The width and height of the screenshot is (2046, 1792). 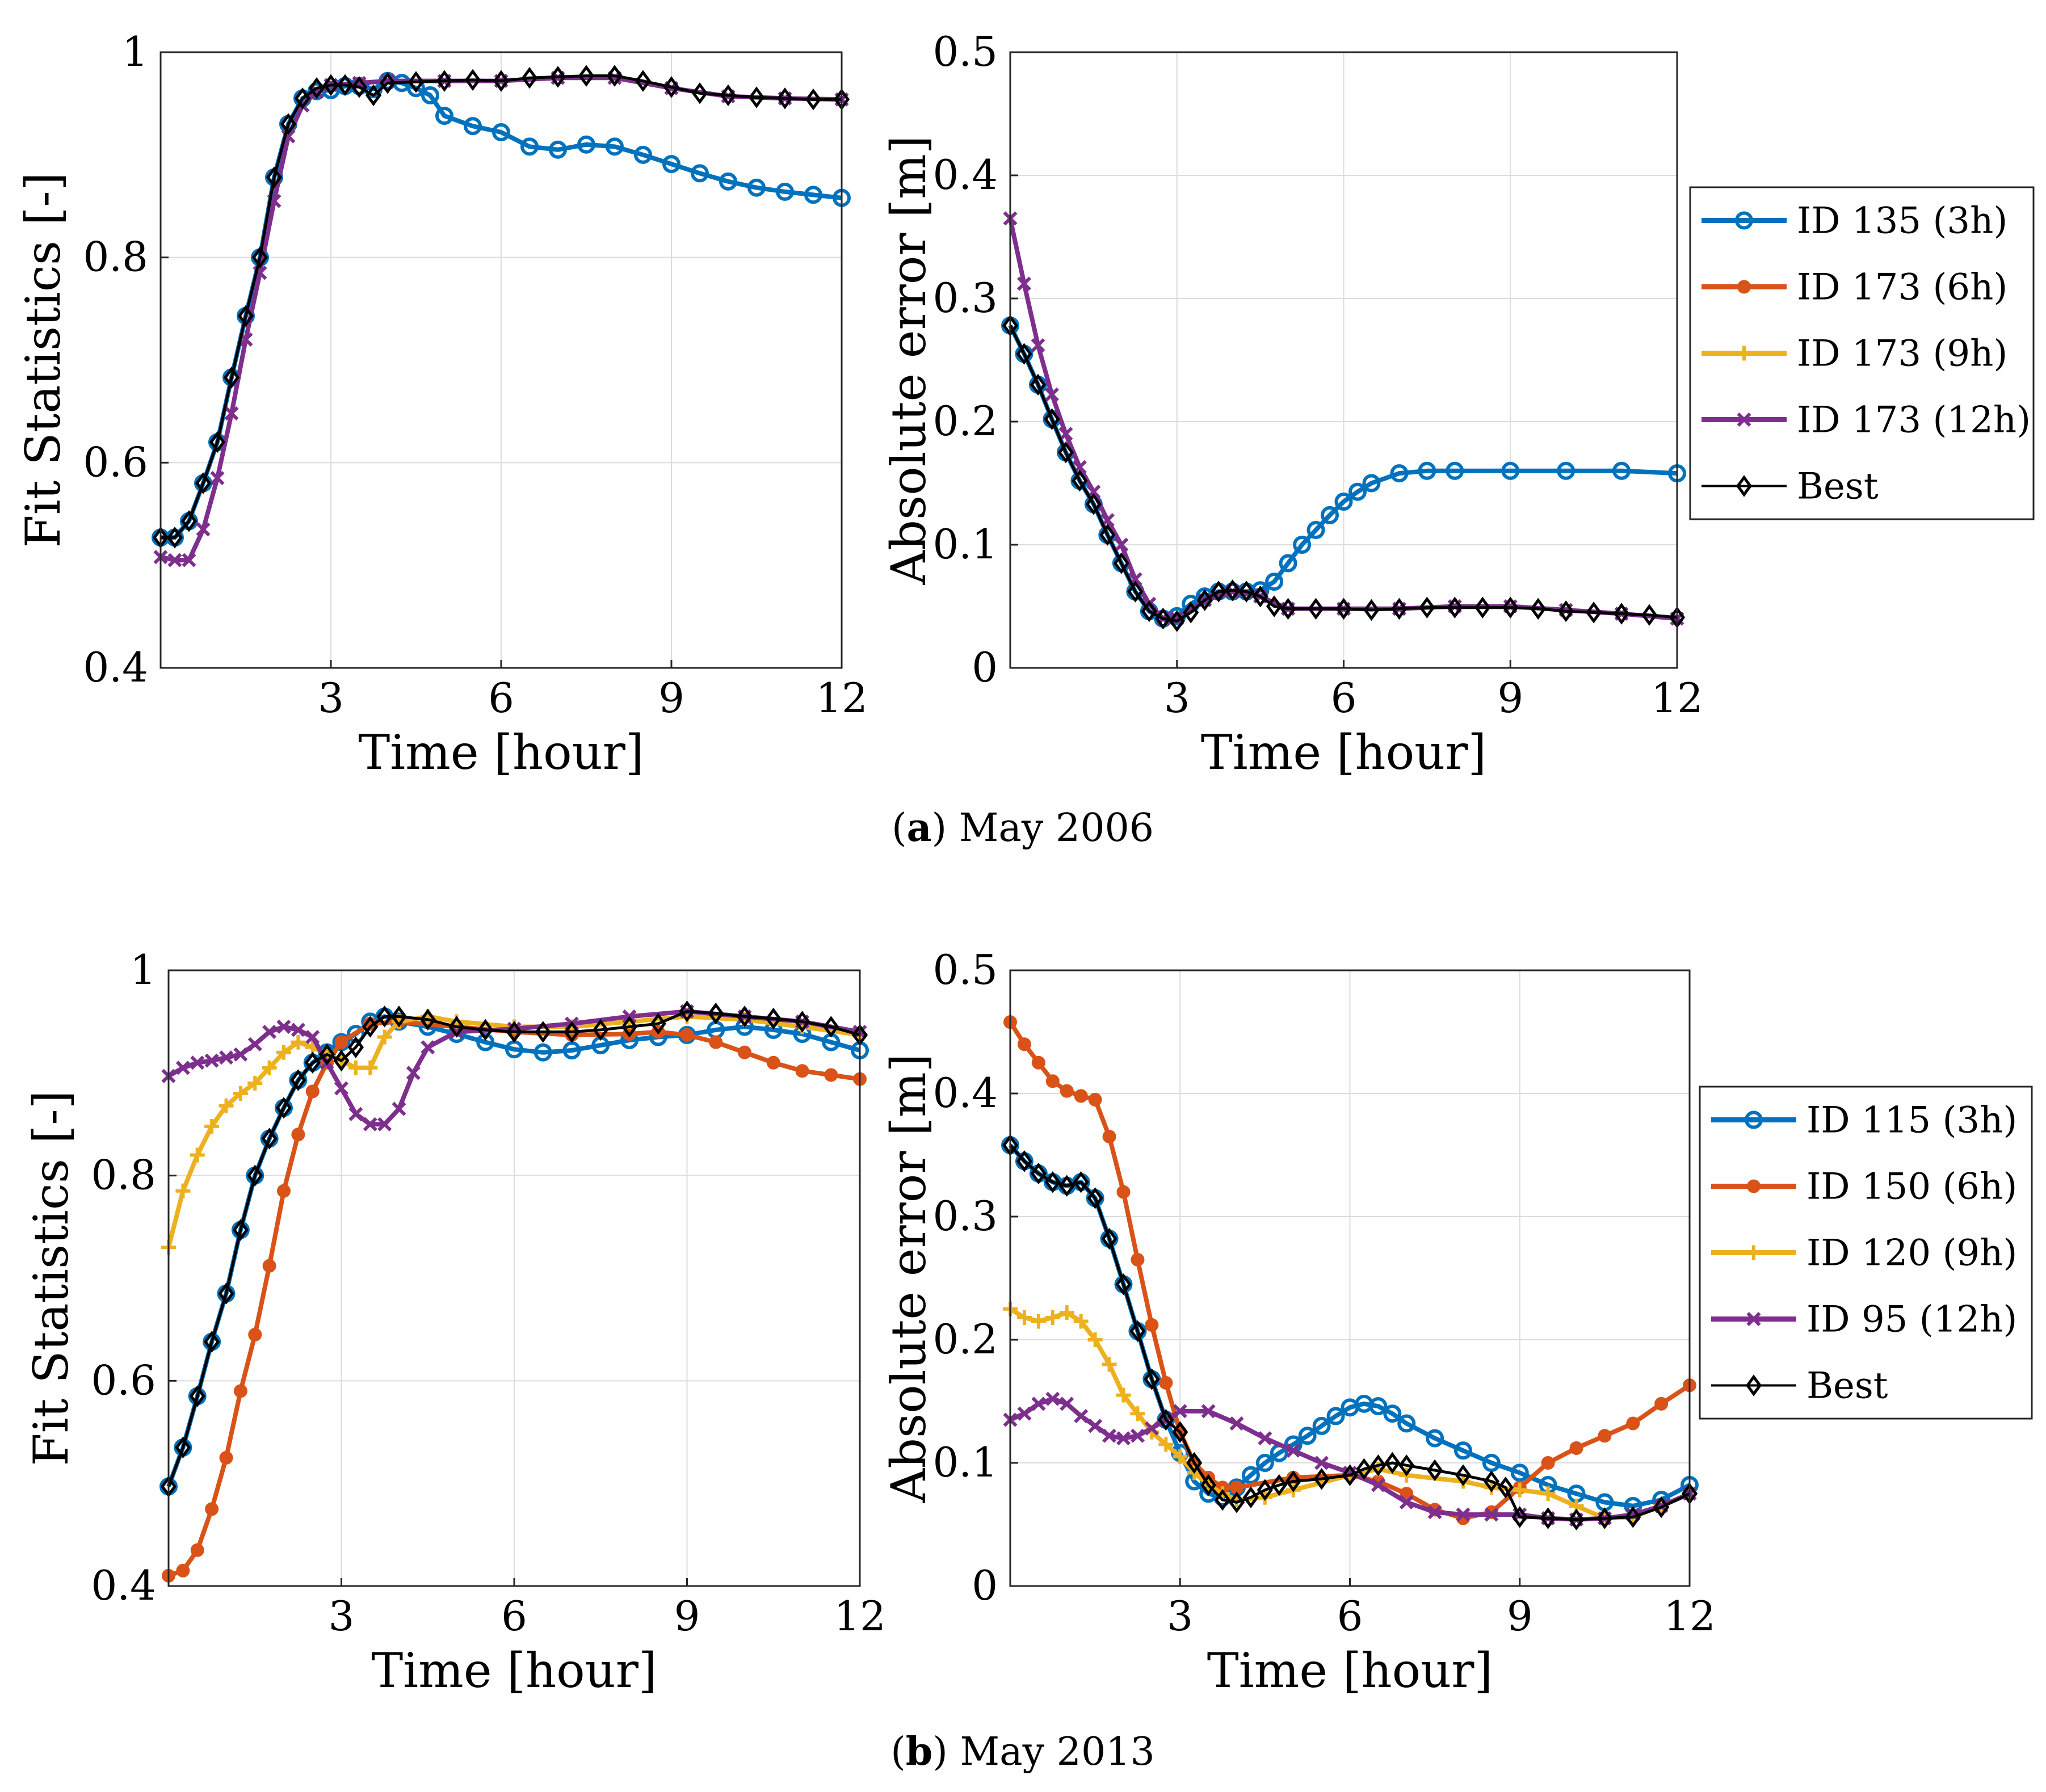 What do you see at coordinates (43, 360) in the screenshot?
I see `y-axis-label: Fit Statistics [-]` at bounding box center [43, 360].